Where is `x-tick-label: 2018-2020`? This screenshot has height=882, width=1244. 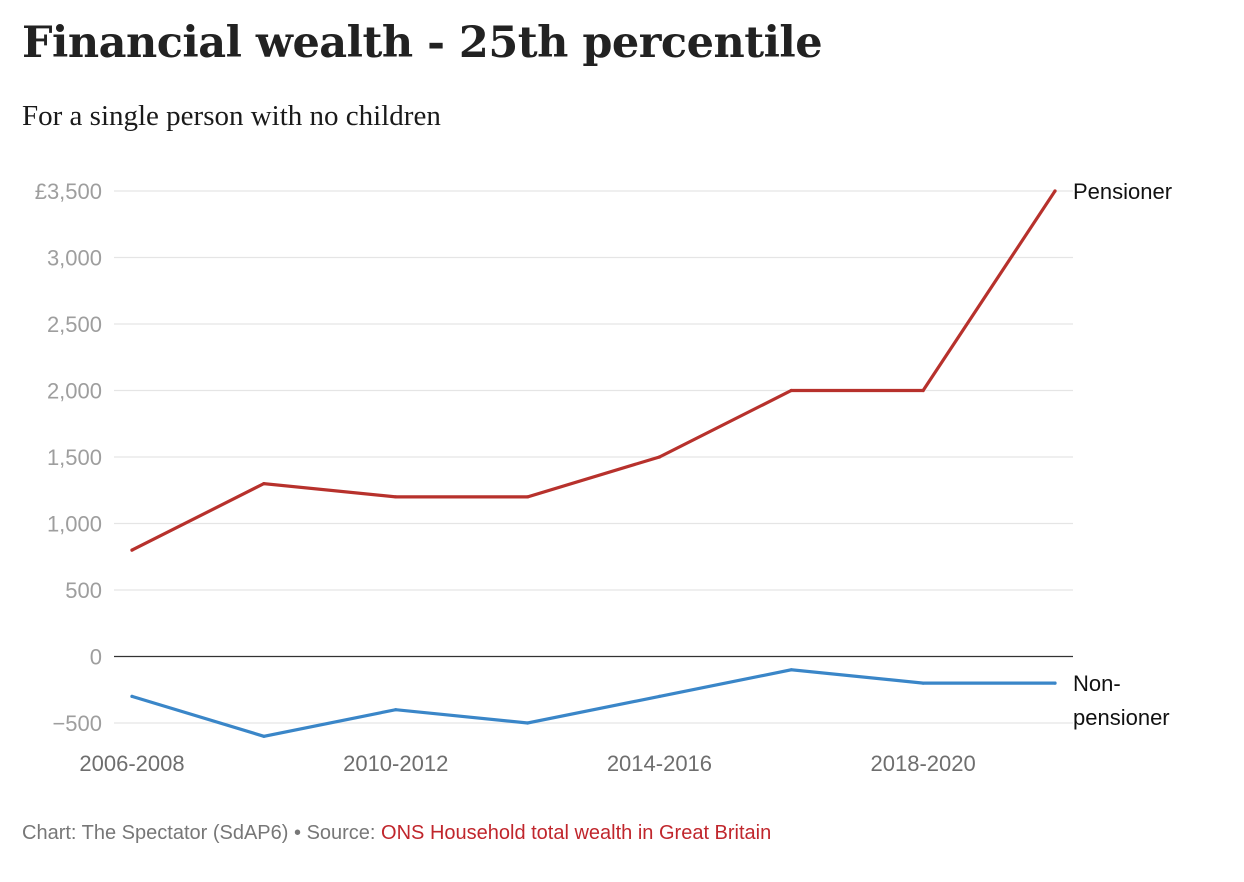
x-tick-label: 2018-2020 is located at coordinates (923, 763).